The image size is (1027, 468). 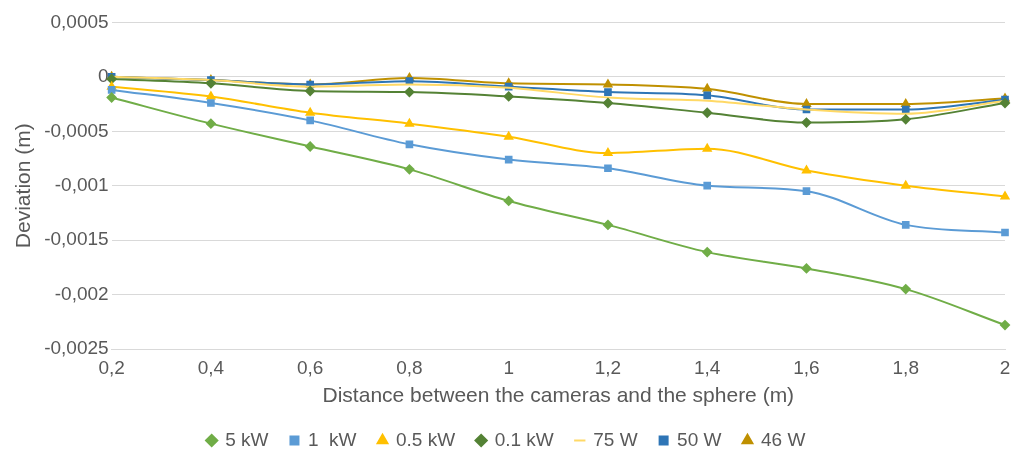 What do you see at coordinates (79, 21) in the screenshot?
I see `y-tick-label: 0,0005` at bounding box center [79, 21].